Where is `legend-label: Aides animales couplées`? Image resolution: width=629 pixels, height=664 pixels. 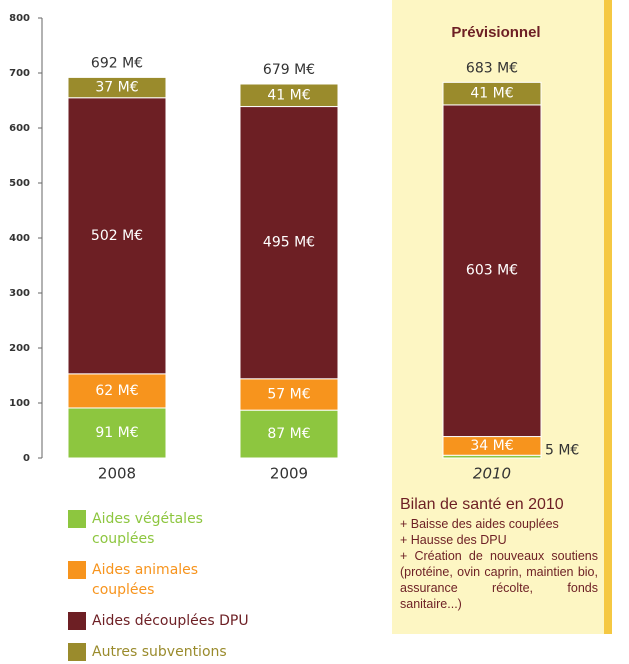 legend-label: Aides animales couplées is located at coordinates (145, 580).